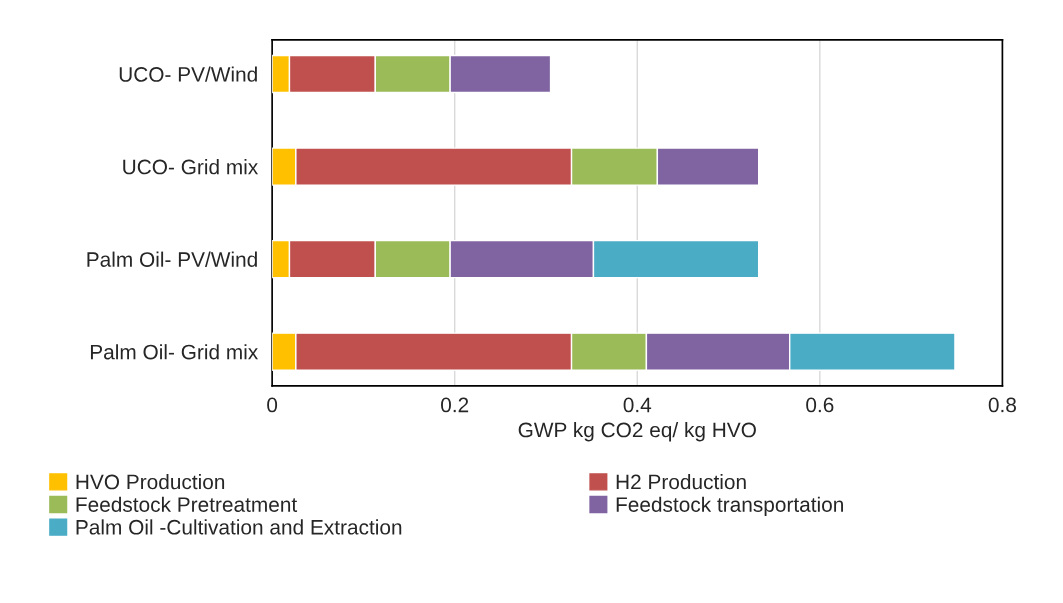 The image size is (1063, 603). What do you see at coordinates (191, 167) in the screenshot?
I see `y-tick-label: UCO- Grid mix` at bounding box center [191, 167].